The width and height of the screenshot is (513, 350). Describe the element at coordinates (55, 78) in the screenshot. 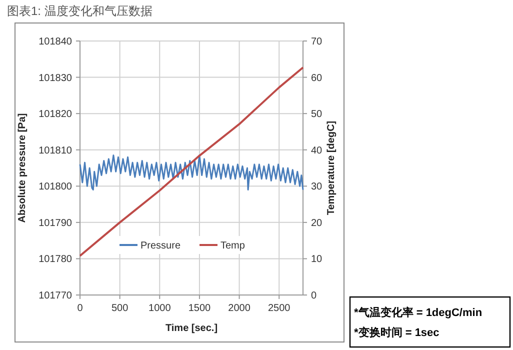

I see `y-tick-label: 101830` at that location.